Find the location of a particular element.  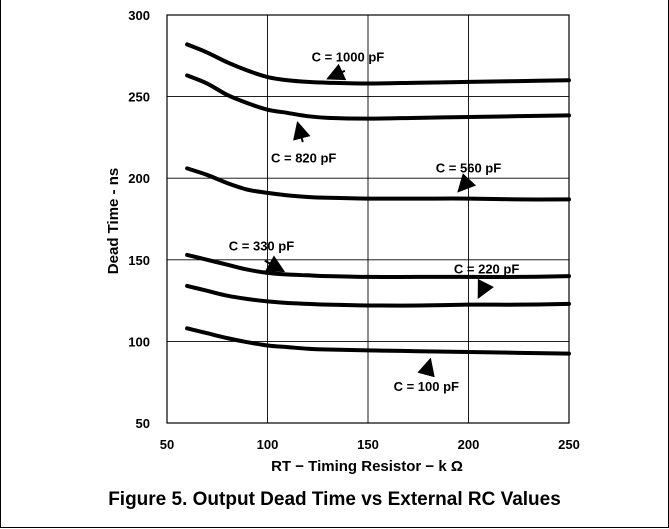

x-tick-label: 250 is located at coordinates (569, 444).